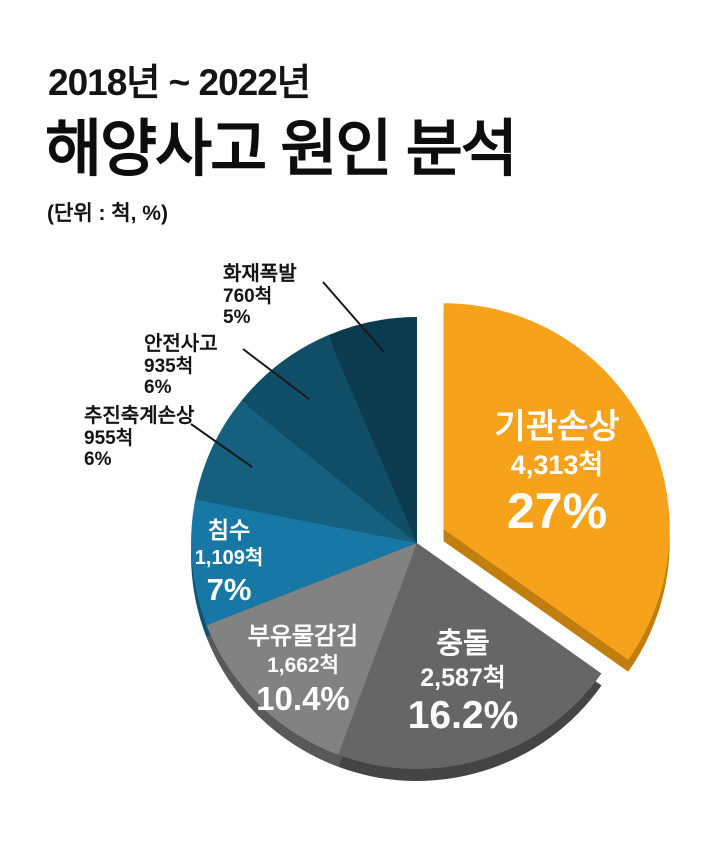 This screenshot has width=709, height=860. Describe the element at coordinates (303, 699) in the screenshot. I see `slice-percent: 10.4%` at that location.